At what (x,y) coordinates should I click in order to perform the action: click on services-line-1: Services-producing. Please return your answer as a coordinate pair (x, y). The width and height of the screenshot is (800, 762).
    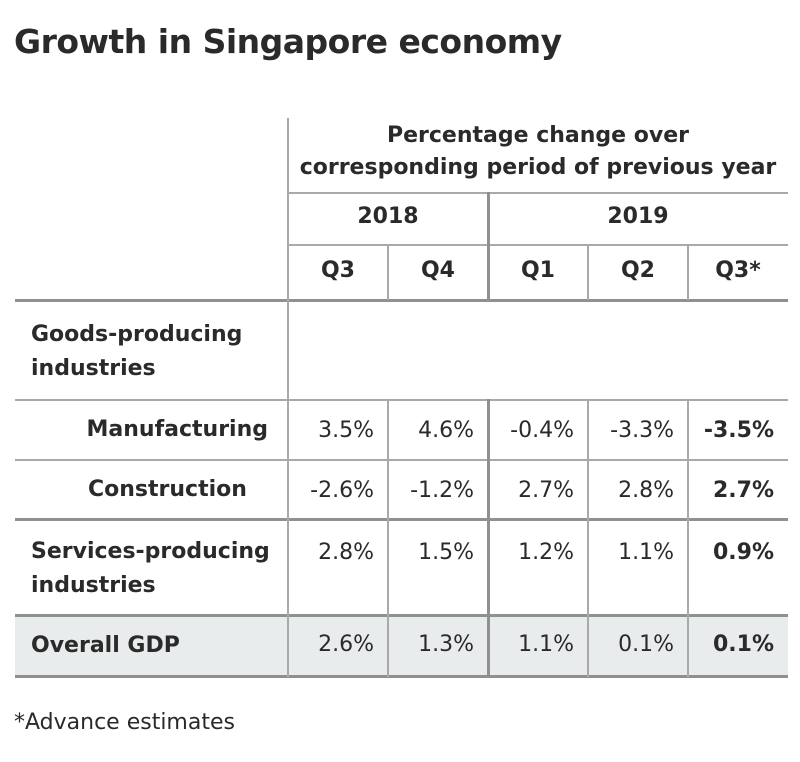
    Looking at the image, I should click on (150, 551).